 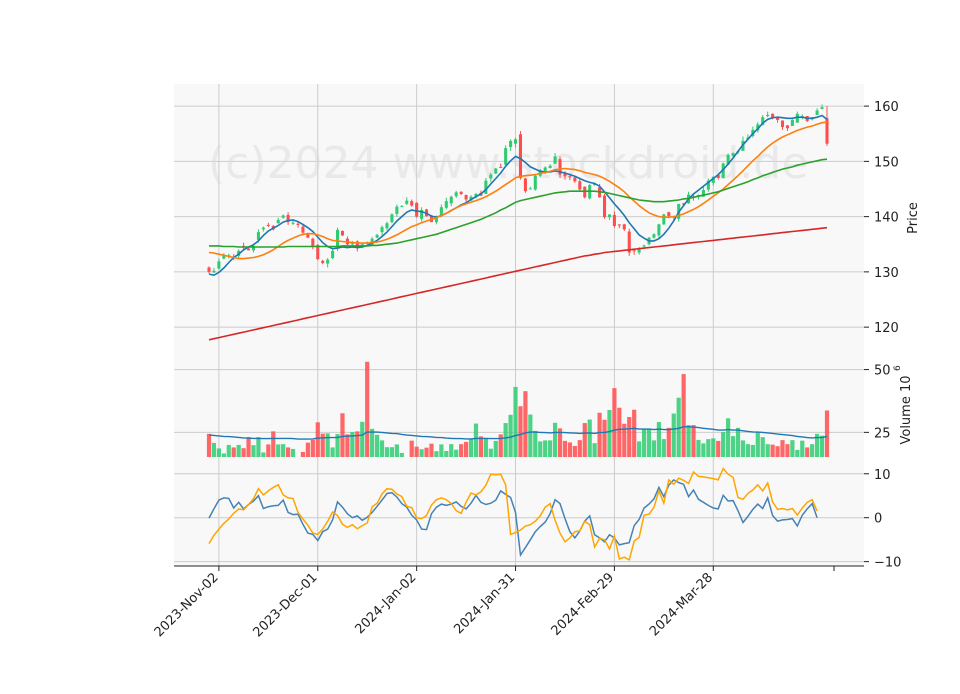 I want to click on price-ytick-label: 120, so click(x=886, y=328).